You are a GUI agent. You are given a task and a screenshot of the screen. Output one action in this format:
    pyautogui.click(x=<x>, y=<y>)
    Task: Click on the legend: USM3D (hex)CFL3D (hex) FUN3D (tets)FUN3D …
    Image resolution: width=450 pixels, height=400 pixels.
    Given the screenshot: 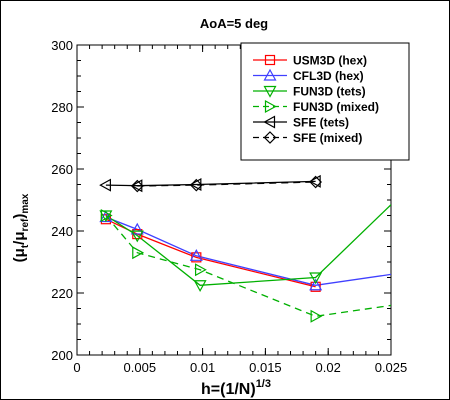 What is the action you would take?
    pyautogui.click(x=325, y=101)
    